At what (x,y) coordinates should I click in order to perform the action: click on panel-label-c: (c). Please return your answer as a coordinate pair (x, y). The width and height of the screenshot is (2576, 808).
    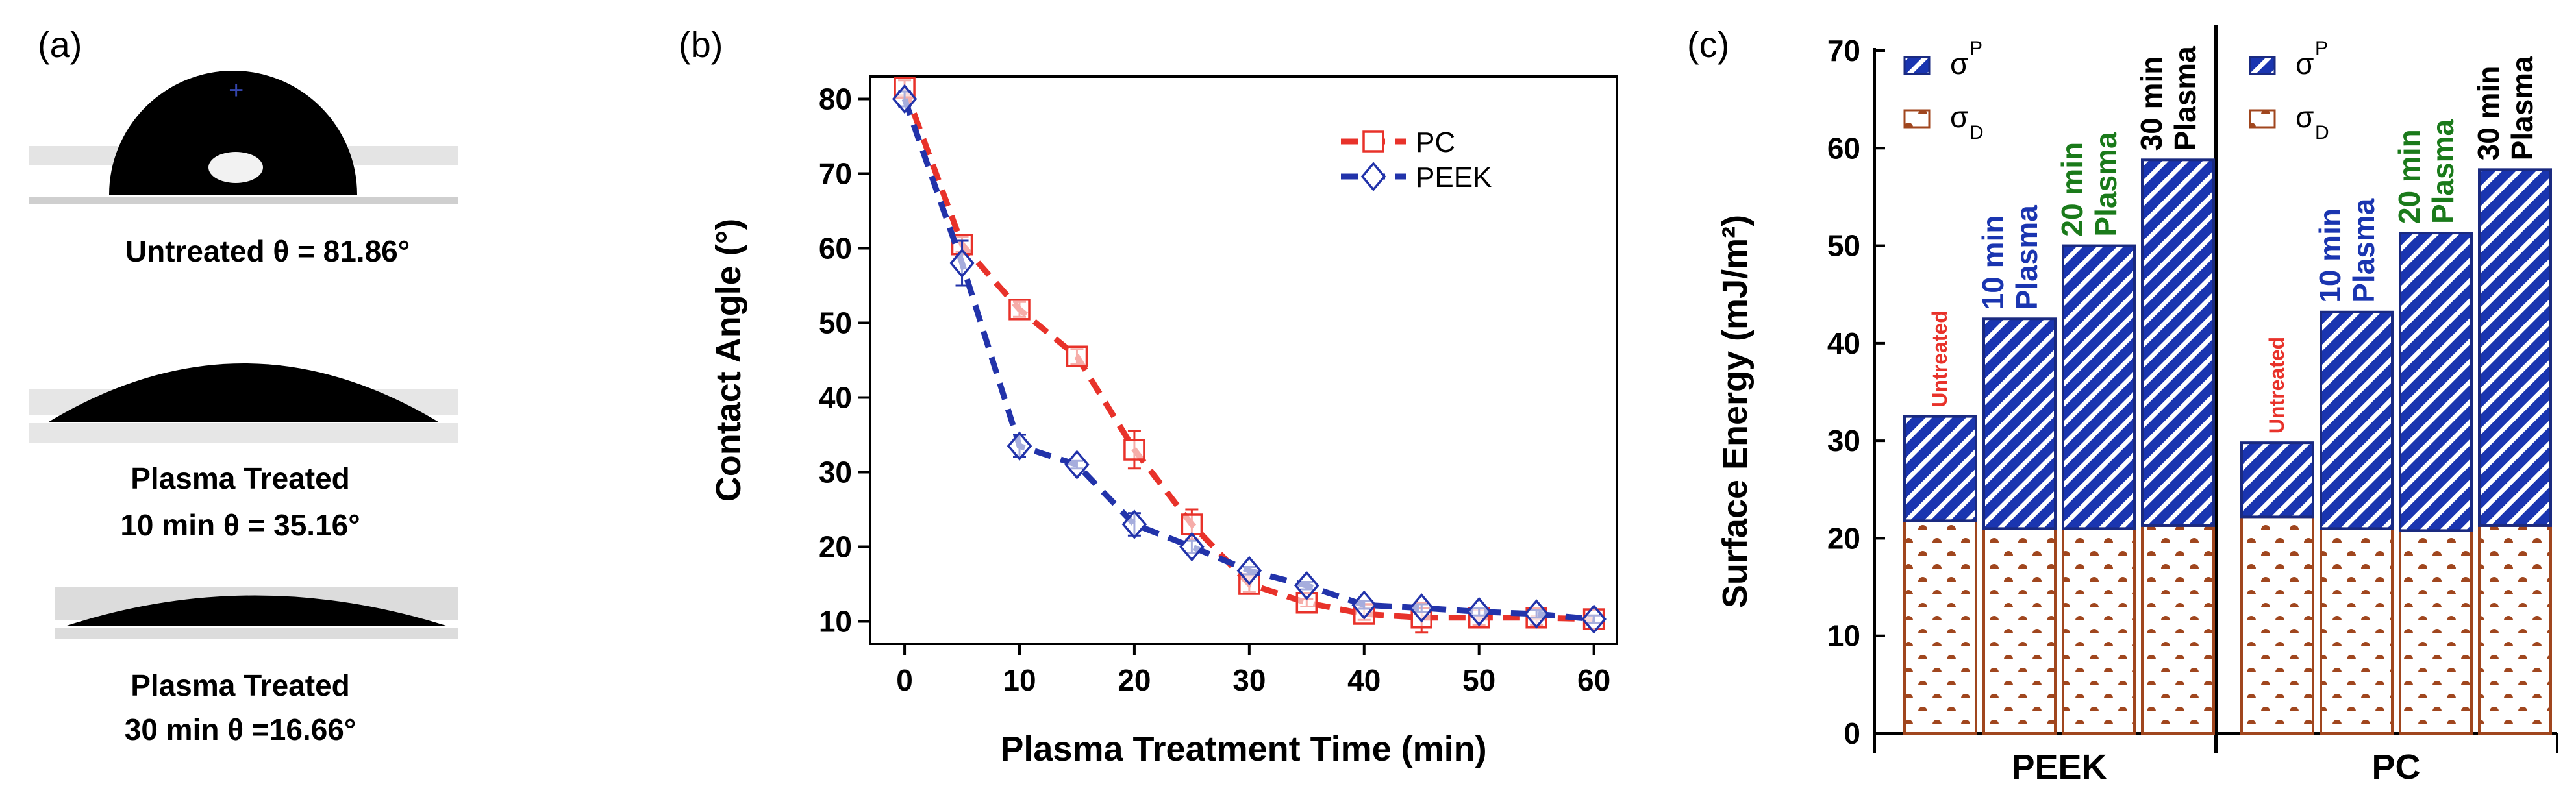
    Looking at the image, I should click on (1708, 44).